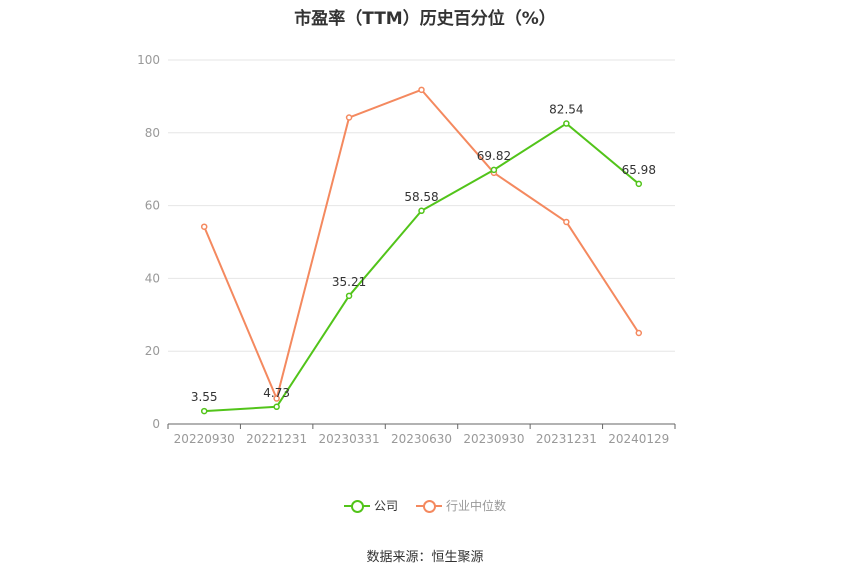 The image size is (850, 575). What do you see at coordinates (385, 506) in the screenshot?
I see `legend-label-company: 公司` at bounding box center [385, 506].